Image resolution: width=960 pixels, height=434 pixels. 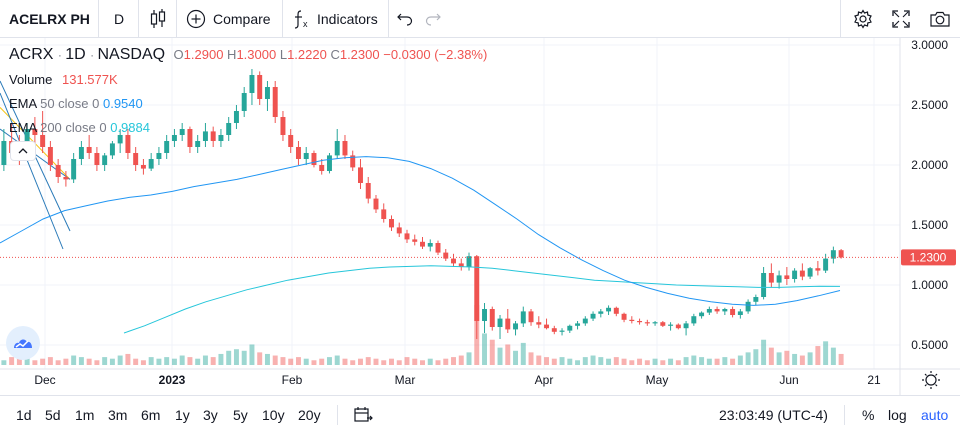 What do you see at coordinates (118, 415) in the screenshot?
I see `range-button-3m: 3m` at bounding box center [118, 415].